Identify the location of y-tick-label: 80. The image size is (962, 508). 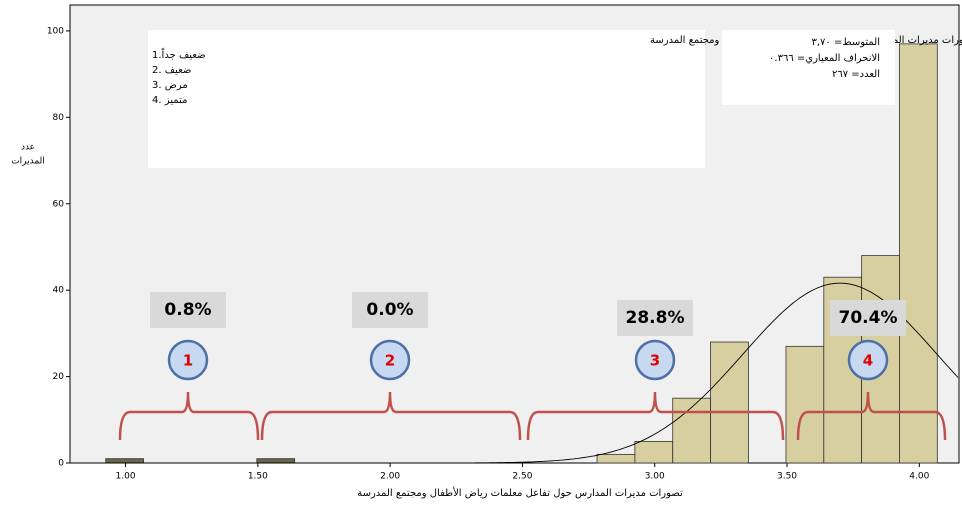
(59, 118).